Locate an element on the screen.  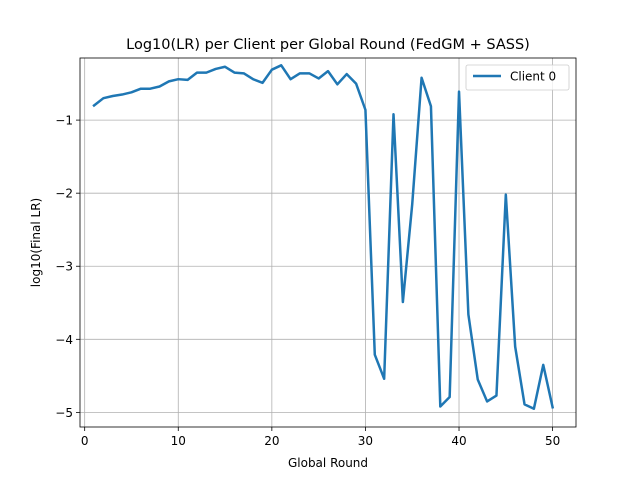
x-tick-label: 30 is located at coordinates (365, 441).